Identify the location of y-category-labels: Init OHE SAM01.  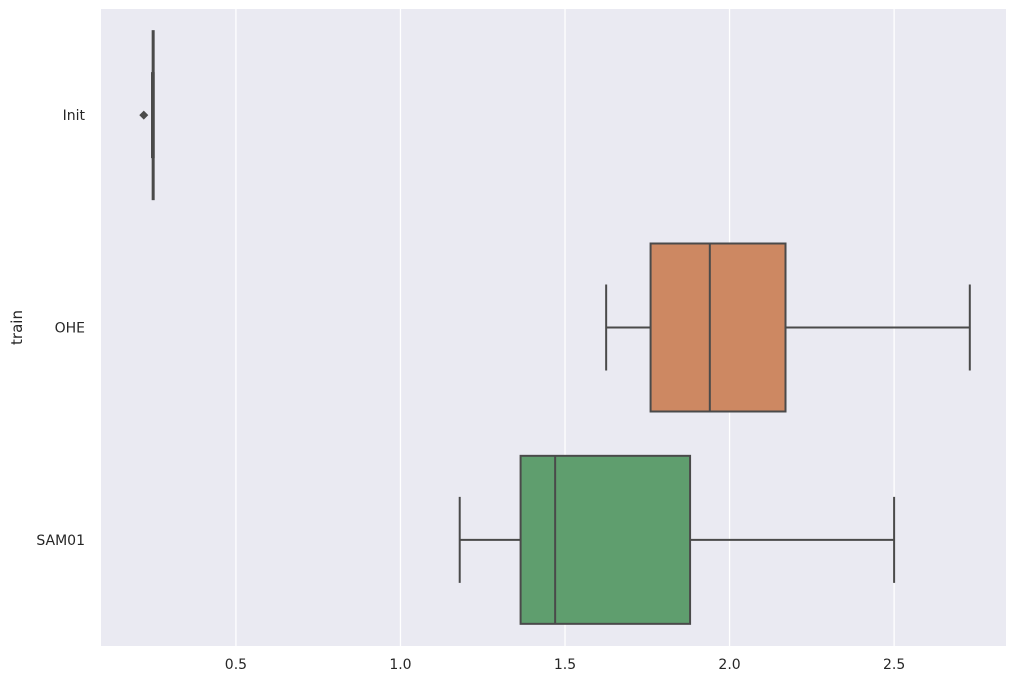
(60, 328).